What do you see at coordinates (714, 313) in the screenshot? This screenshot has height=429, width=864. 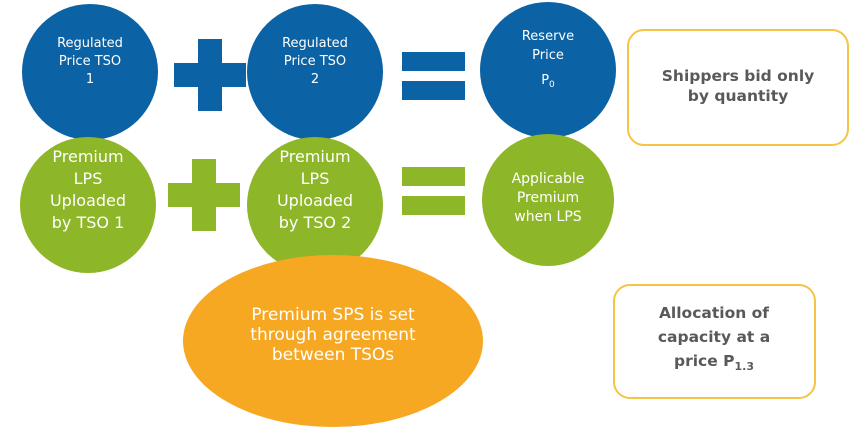 I see `box-text: Allocation of` at bounding box center [714, 313].